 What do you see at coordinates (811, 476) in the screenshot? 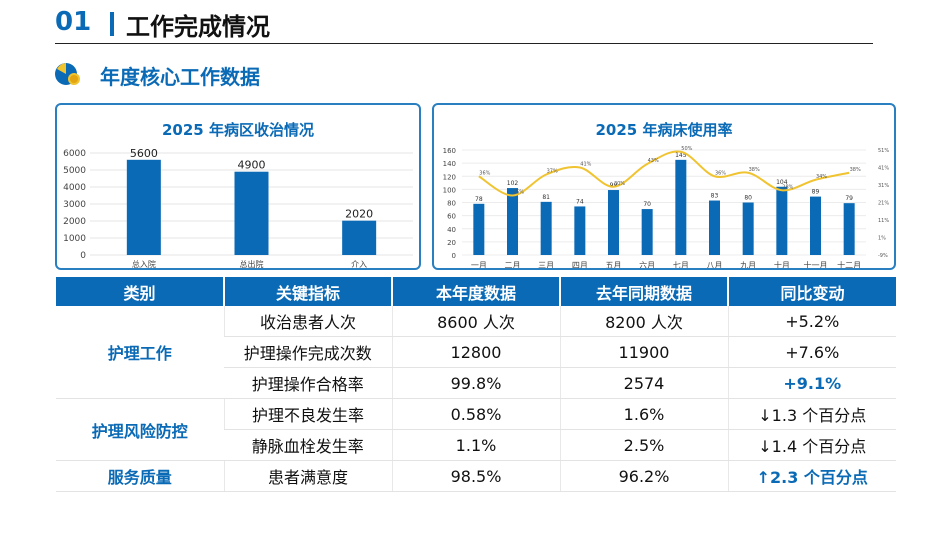
I see `change-cell: ↑2.3 个百分点` at bounding box center [811, 476].